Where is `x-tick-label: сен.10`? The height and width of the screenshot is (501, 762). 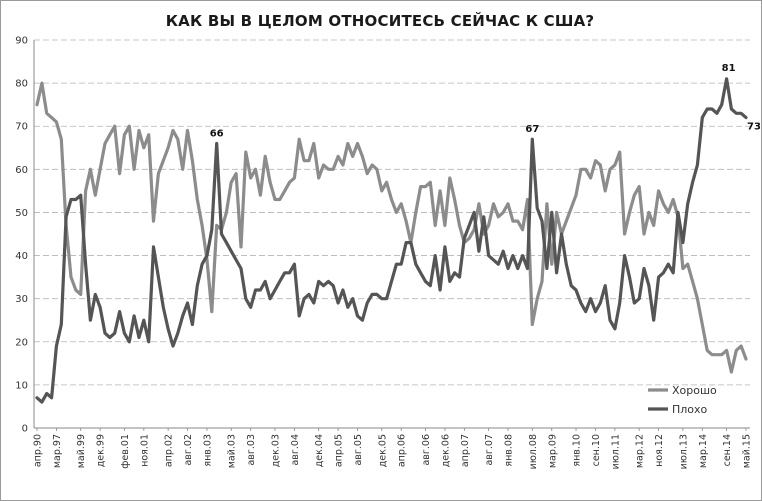 x-tick-label: сен.10 is located at coordinates (596, 450).